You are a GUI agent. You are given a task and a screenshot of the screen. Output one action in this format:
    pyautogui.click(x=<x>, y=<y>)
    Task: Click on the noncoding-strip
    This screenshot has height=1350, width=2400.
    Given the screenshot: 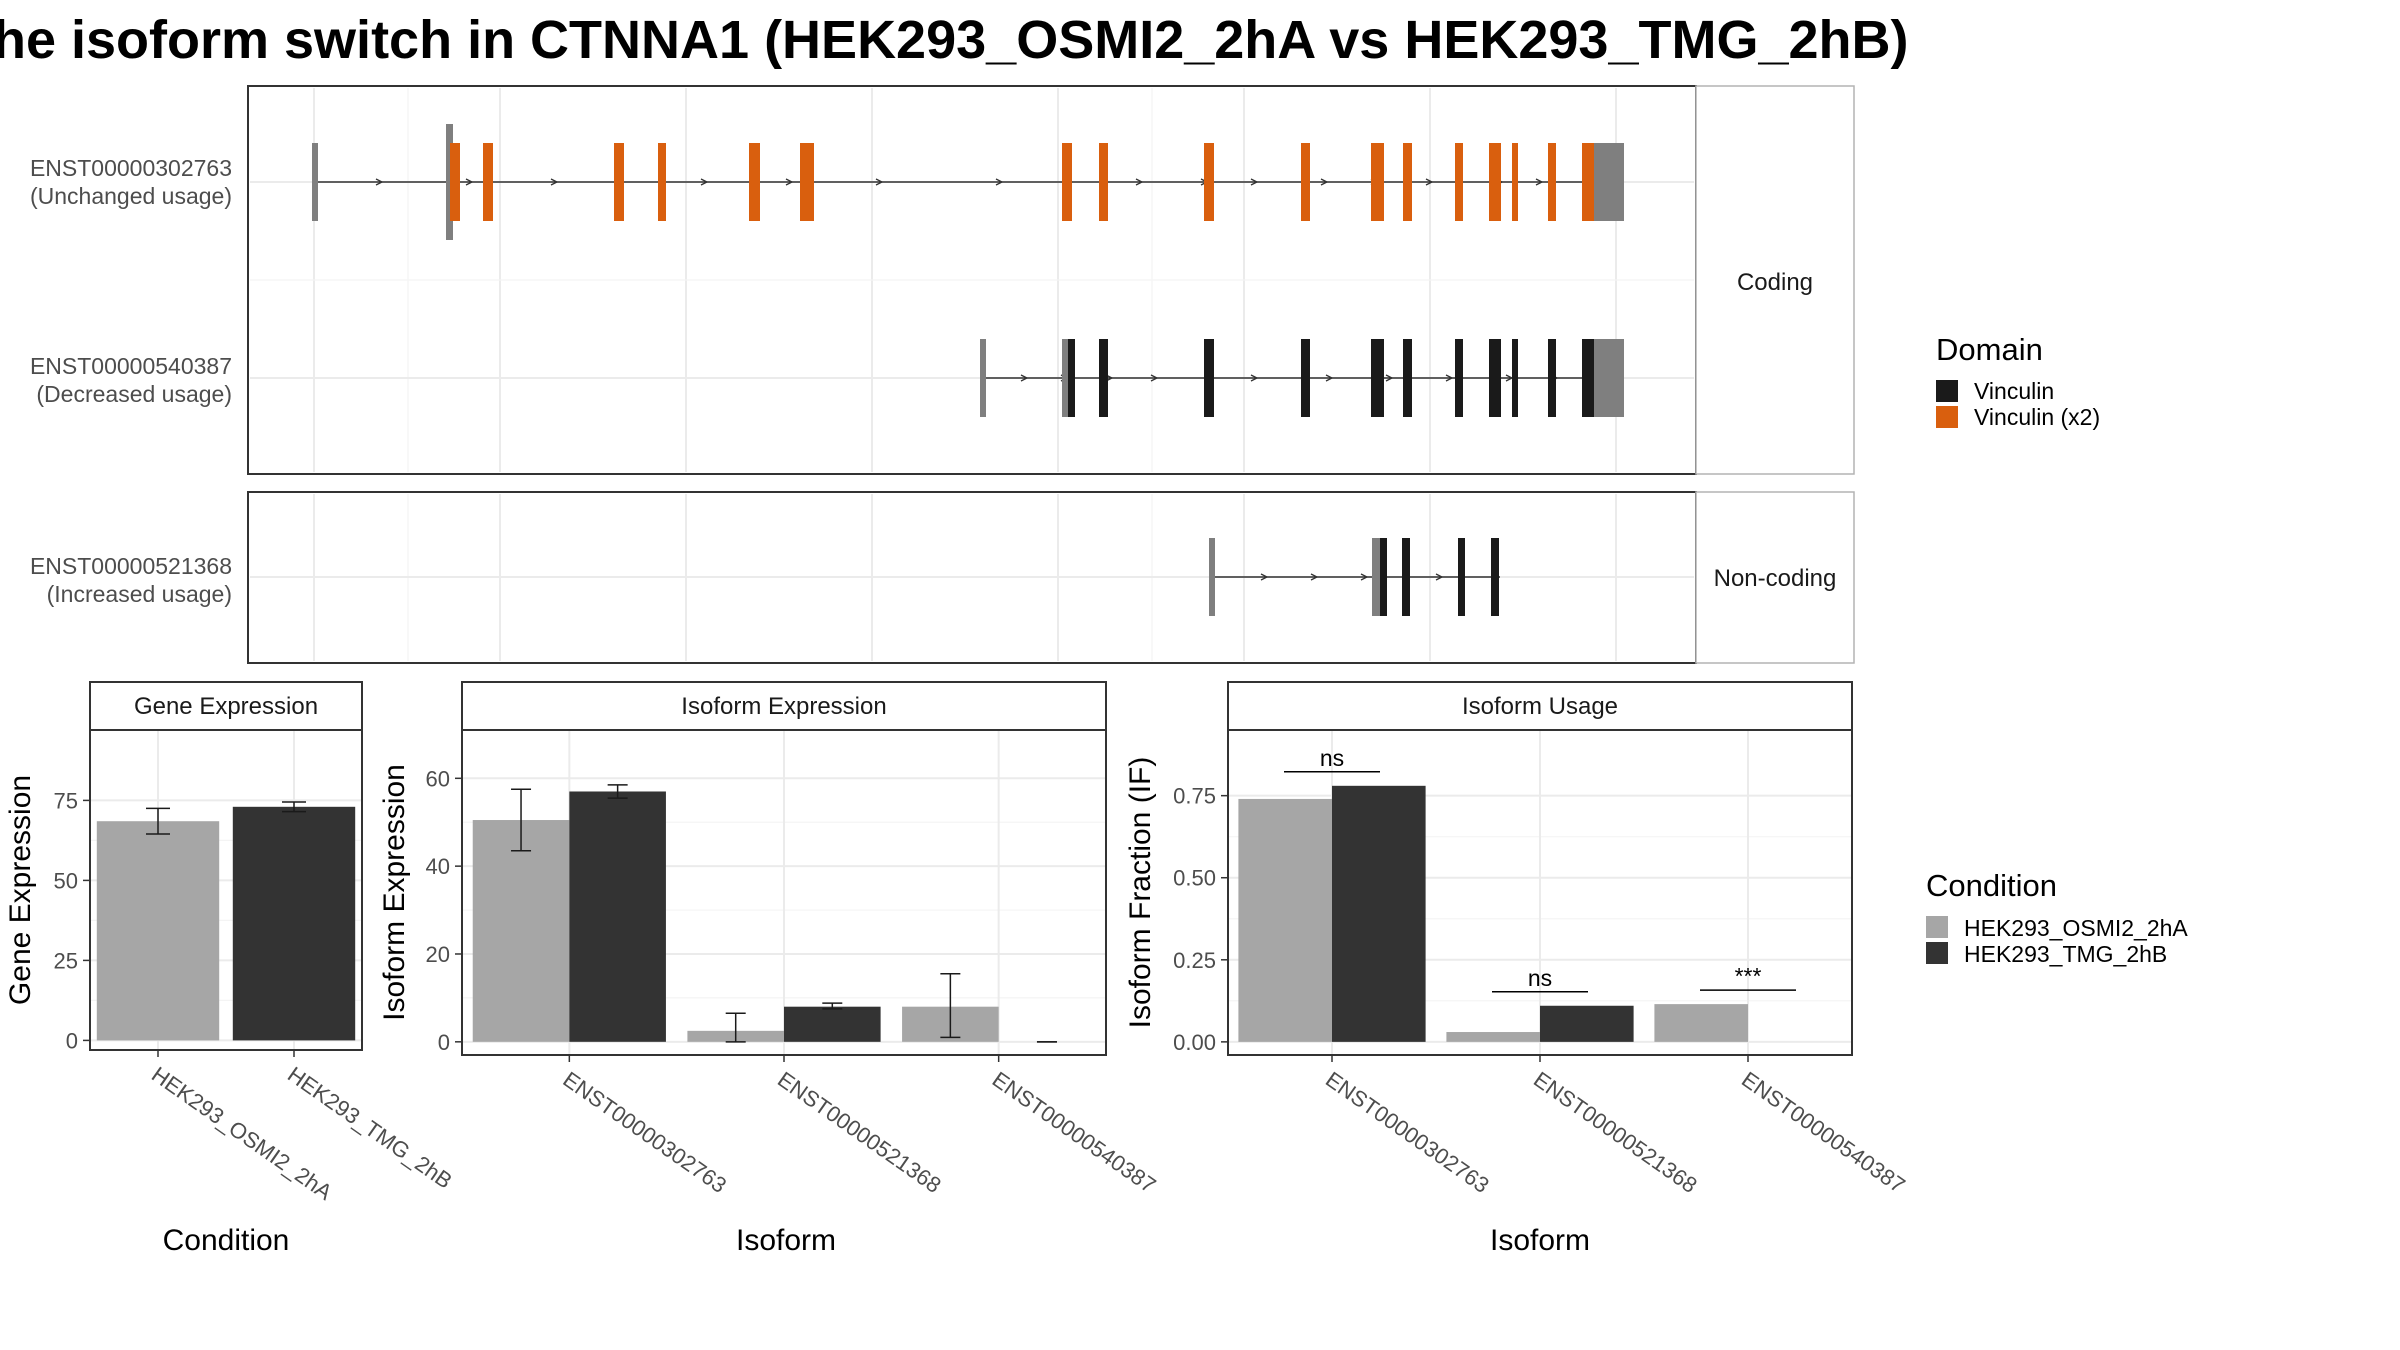 What is the action you would take?
    pyautogui.click(x=1775, y=577)
    